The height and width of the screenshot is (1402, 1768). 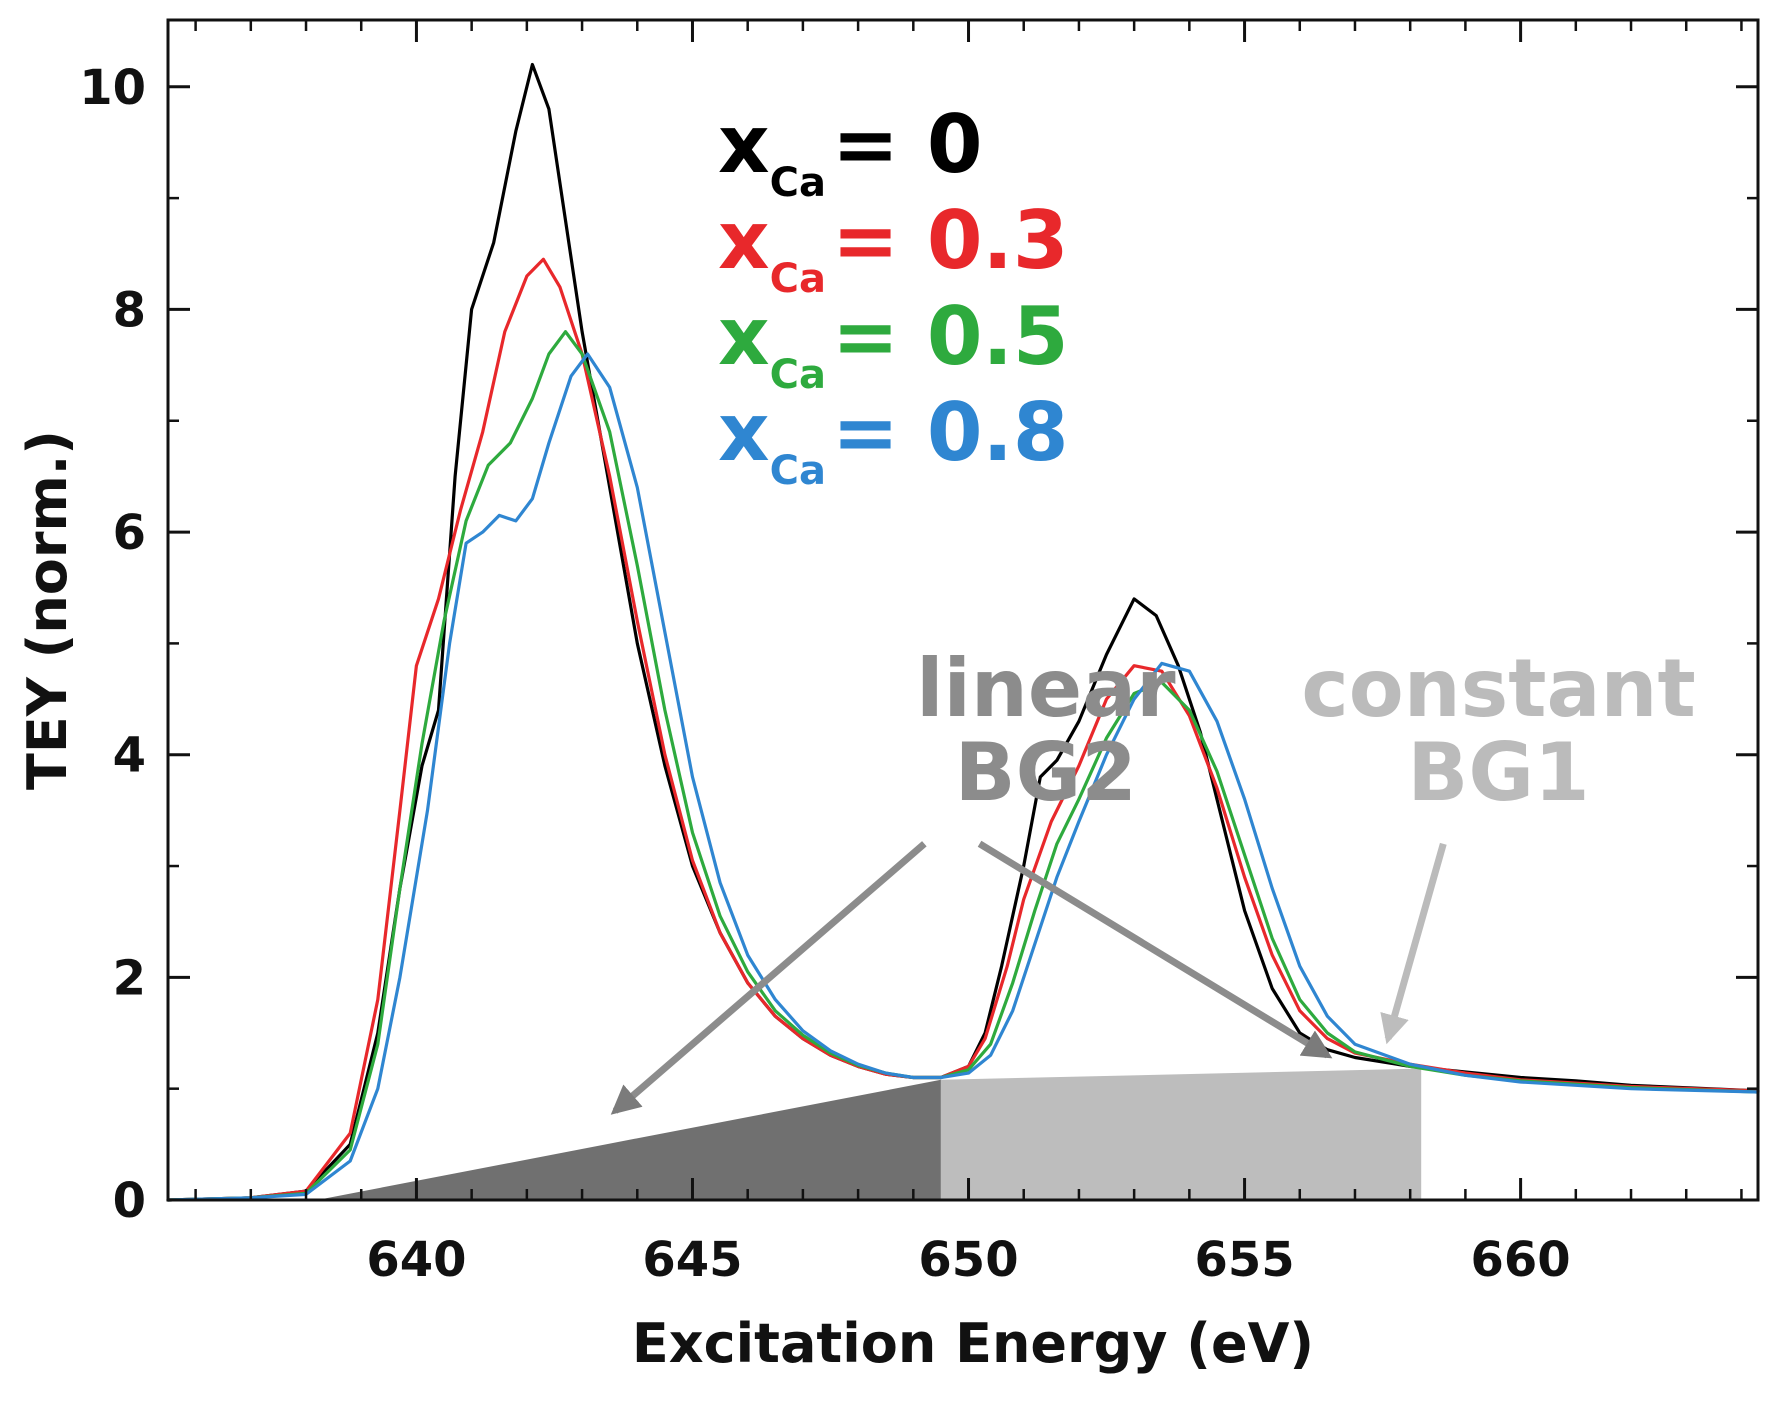 What do you see at coordinates (129, 533) in the screenshot?
I see `y-tick-label: 6` at bounding box center [129, 533].